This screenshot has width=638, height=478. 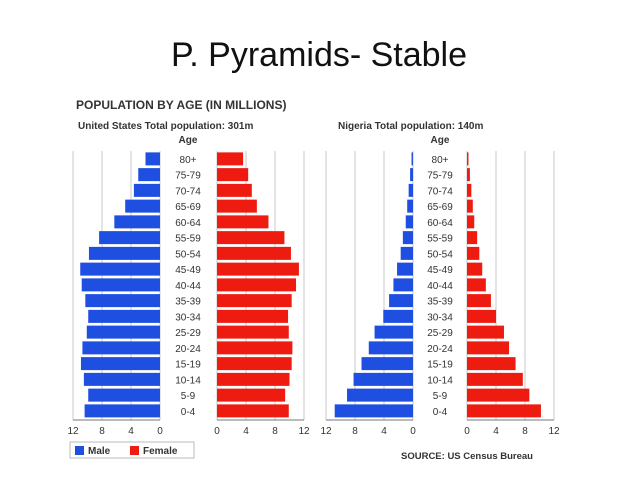 What do you see at coordinates (102, 431) in the screenshot?
I see `us-male-tick-label: 8` at bounding box center [102, 431].